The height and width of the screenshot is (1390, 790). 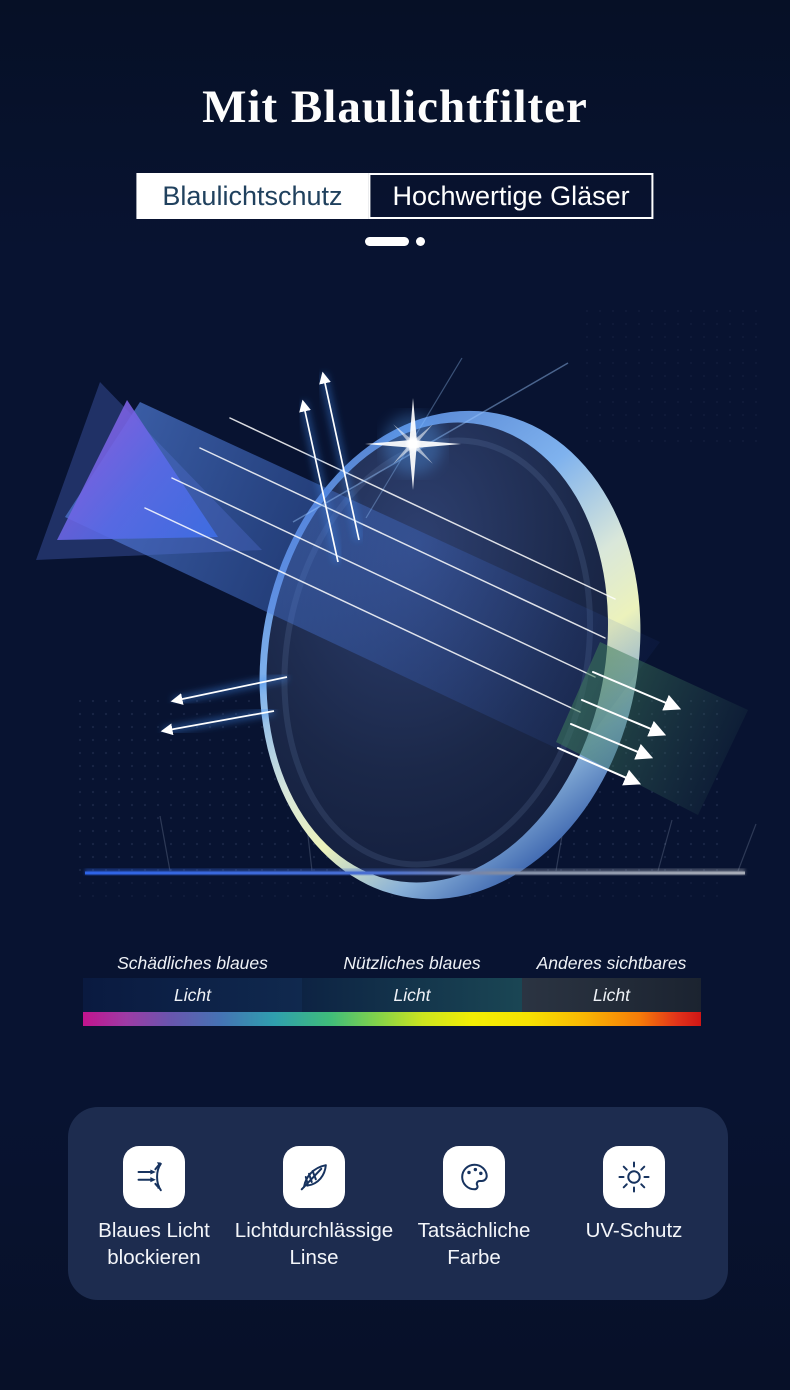 What do you see at coordinates (154, 1244) in the screenshot?
I see `feature-label: Blaues Licht blockieren` at bounding box center [154, 1244].